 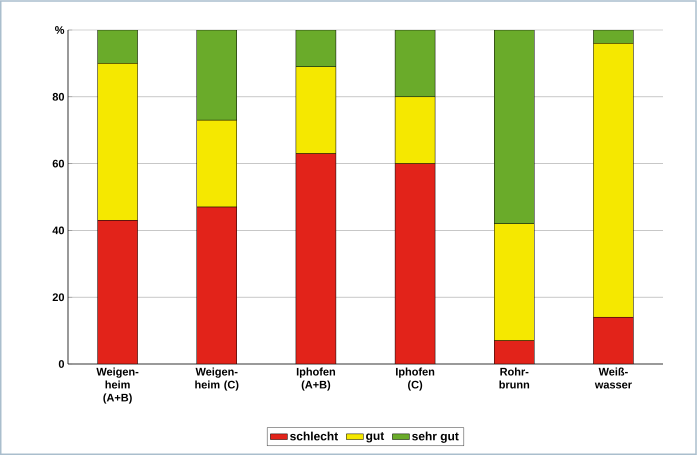 I want to click on x-tick-label: Weigen-heim (C), so click(x=216, y=379).